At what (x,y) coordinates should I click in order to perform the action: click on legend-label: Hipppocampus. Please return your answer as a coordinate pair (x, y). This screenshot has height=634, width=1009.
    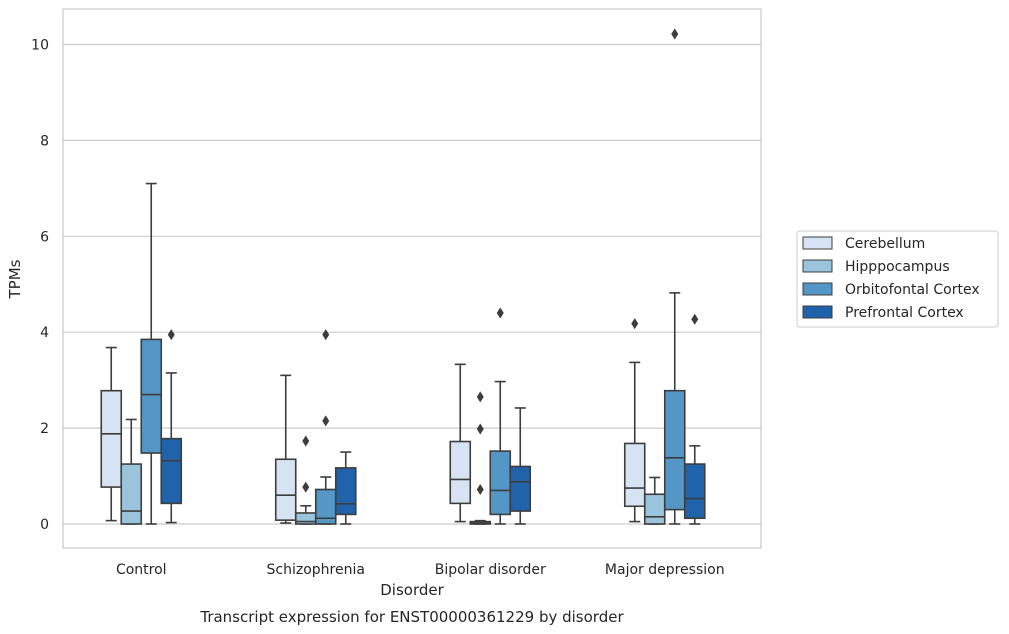
    Looking at the image, I should click on (897, 267).